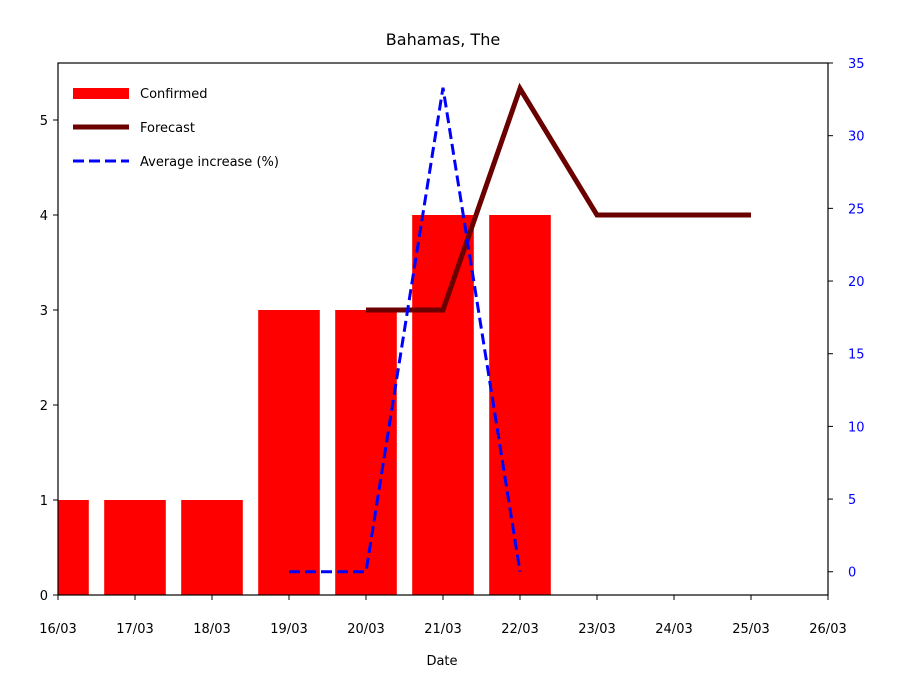 The image size is (900, 700). What do you see at coordinates (443, 39) in the screenshot?
I see `chart-title: Bahamas, The` at bounding box center [443, 39].